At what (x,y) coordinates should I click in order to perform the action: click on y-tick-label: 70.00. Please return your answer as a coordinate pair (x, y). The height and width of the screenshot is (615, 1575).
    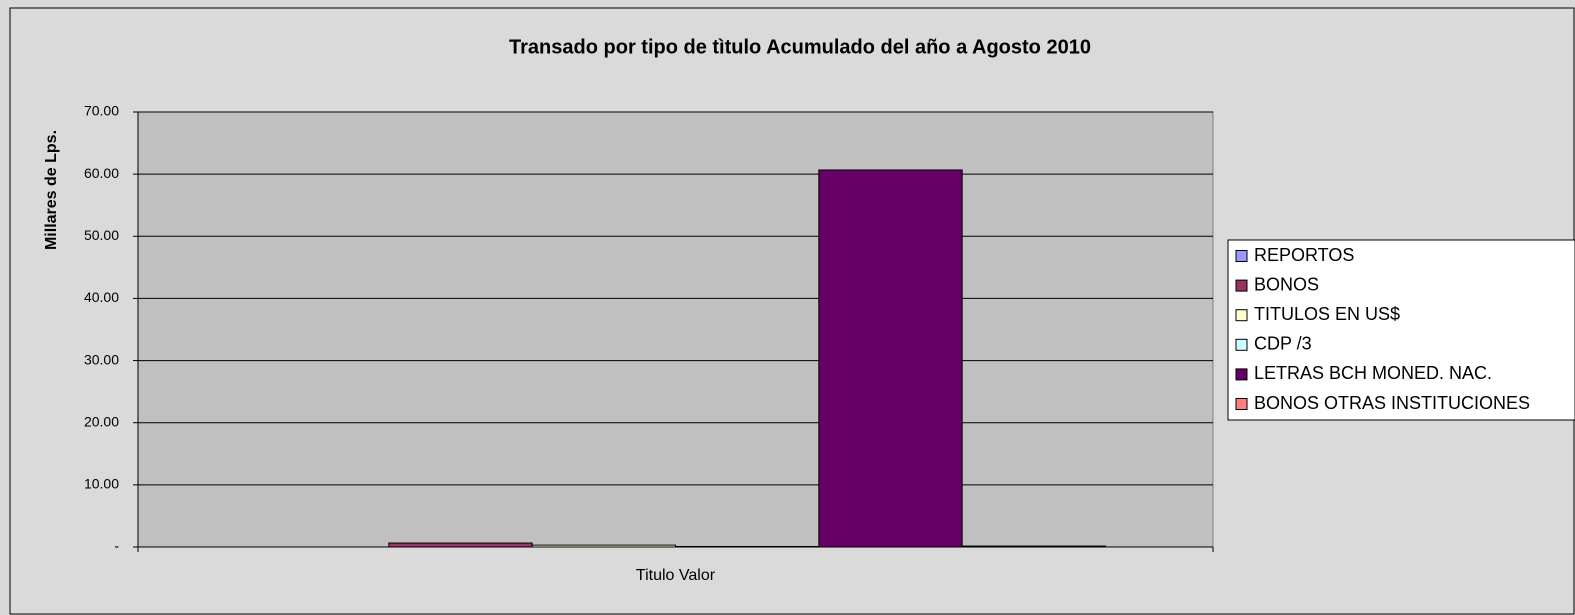
    Looking at the image, I should click on (101, 111).